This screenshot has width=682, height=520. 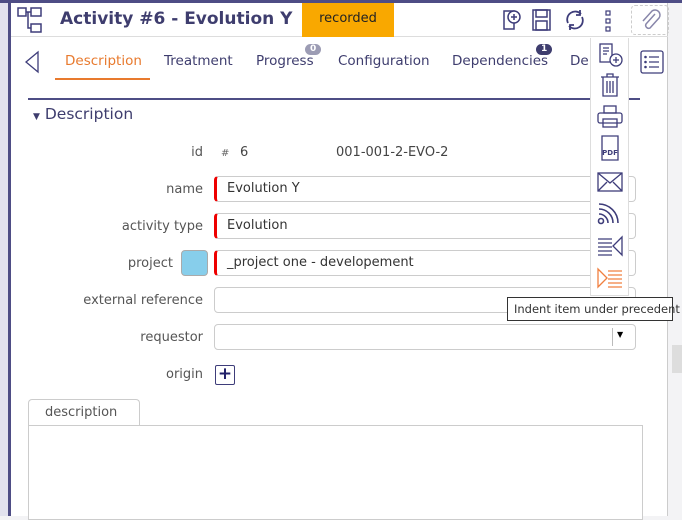 What do you see at coordinates (544, 49) in the screenshot?
I see `dependencies-badge: 1` at bounding box center [544, 49].